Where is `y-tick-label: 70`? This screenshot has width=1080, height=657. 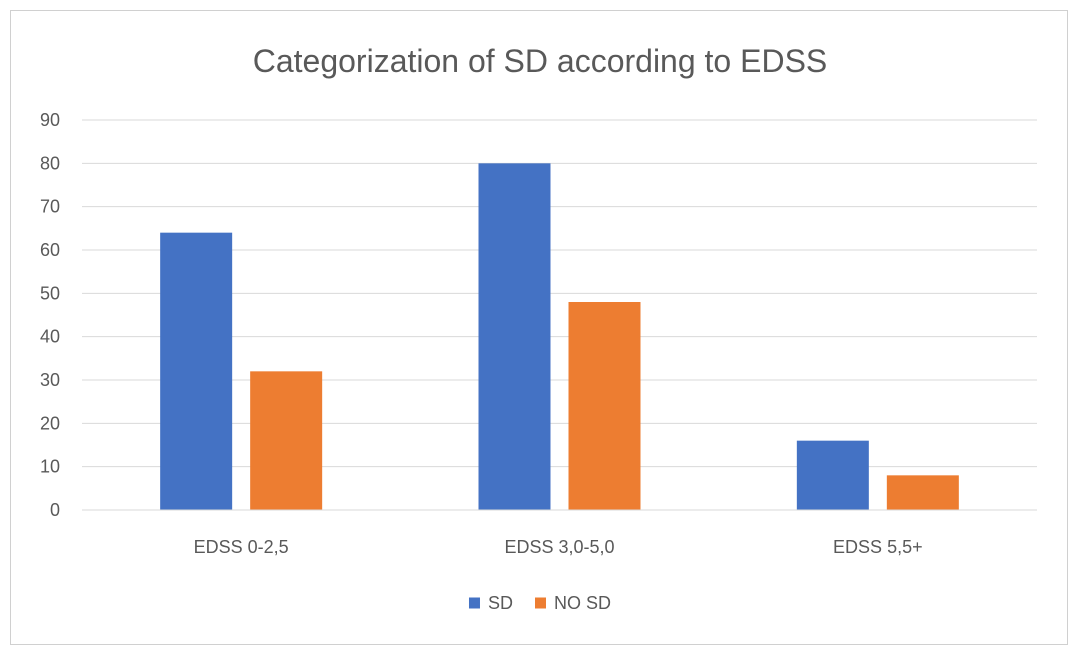 y-tick-label: 70 is located at coordinates (50, 207).